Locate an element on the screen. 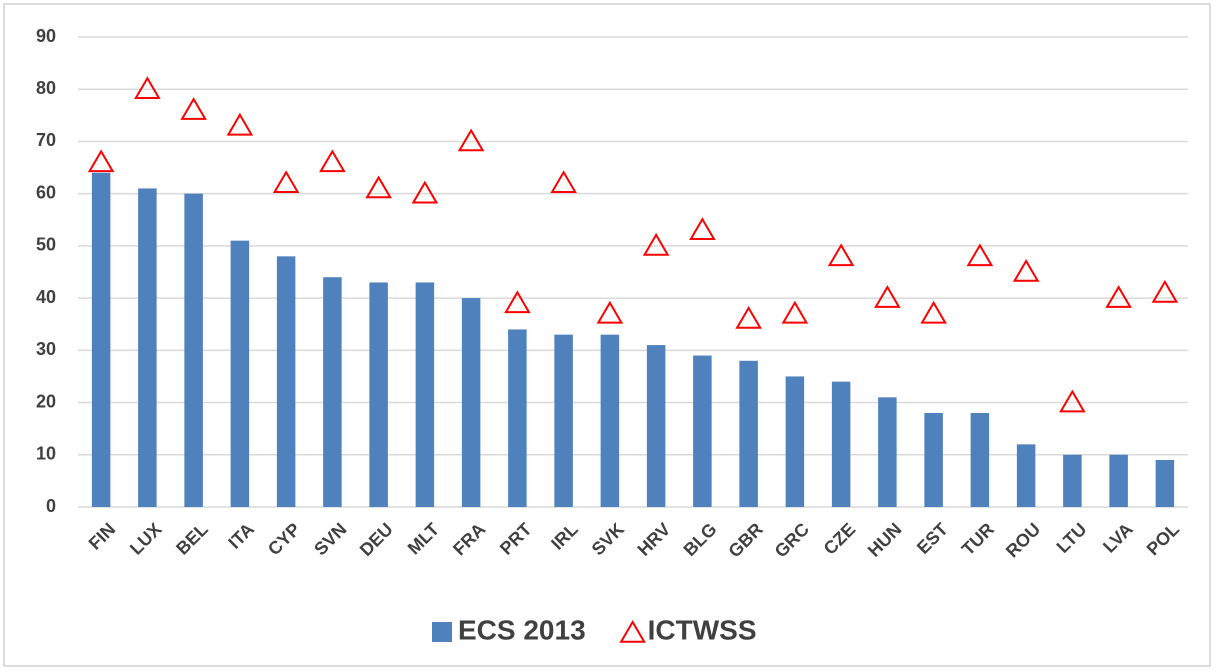 This screenshot has height=672, width=1216. y-tick-label: 20 is located at coordinates (46, 401).